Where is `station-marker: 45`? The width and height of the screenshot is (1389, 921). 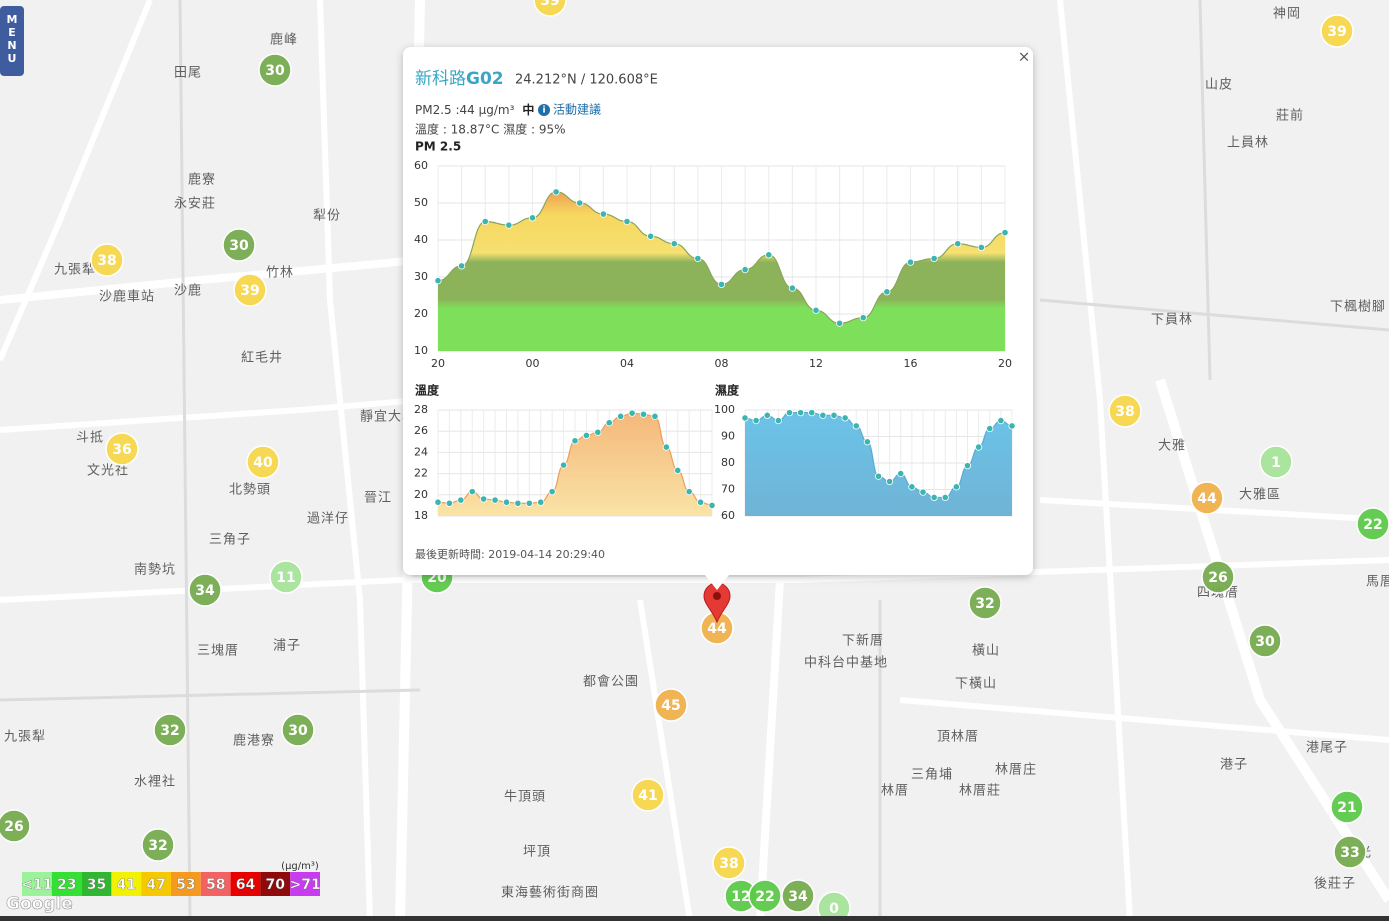 station-marker: 45 is located at coordinates (671, 705).